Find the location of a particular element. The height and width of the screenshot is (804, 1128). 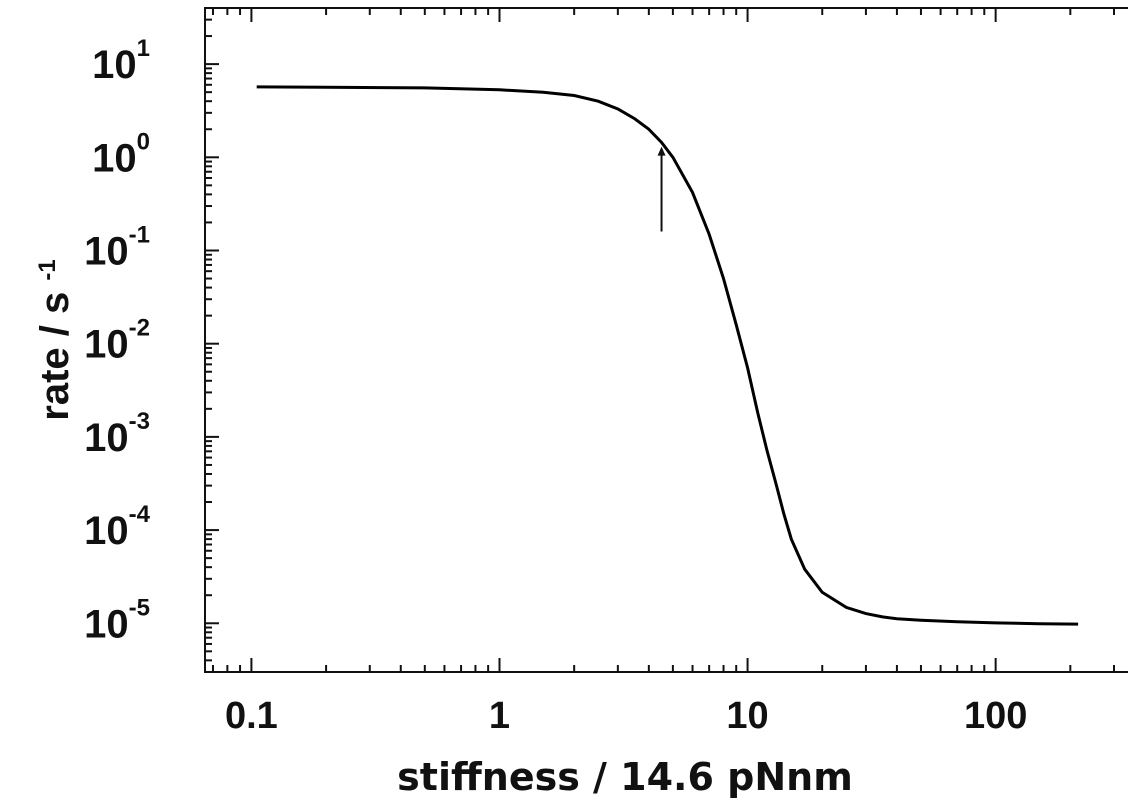

y-axis-title-superscript: -1 is located at coordinates (47, 269).